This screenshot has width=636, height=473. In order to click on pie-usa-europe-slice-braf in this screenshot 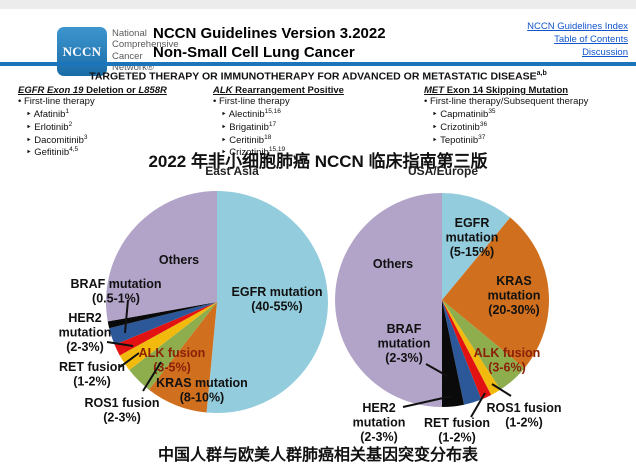, I will do `click(453, 353)`.